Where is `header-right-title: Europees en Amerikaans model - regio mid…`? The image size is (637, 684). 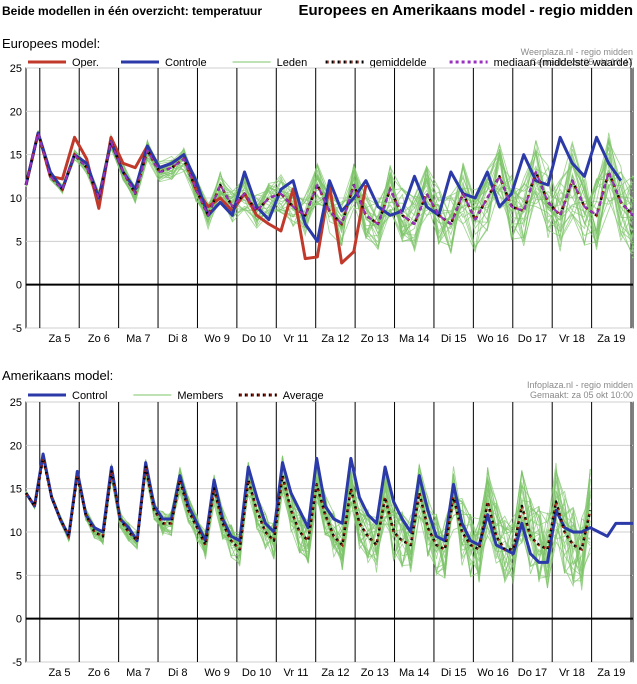
header-right-title: Europees en Amerikaans model - regio mid… is located at coordinates (465, 10).